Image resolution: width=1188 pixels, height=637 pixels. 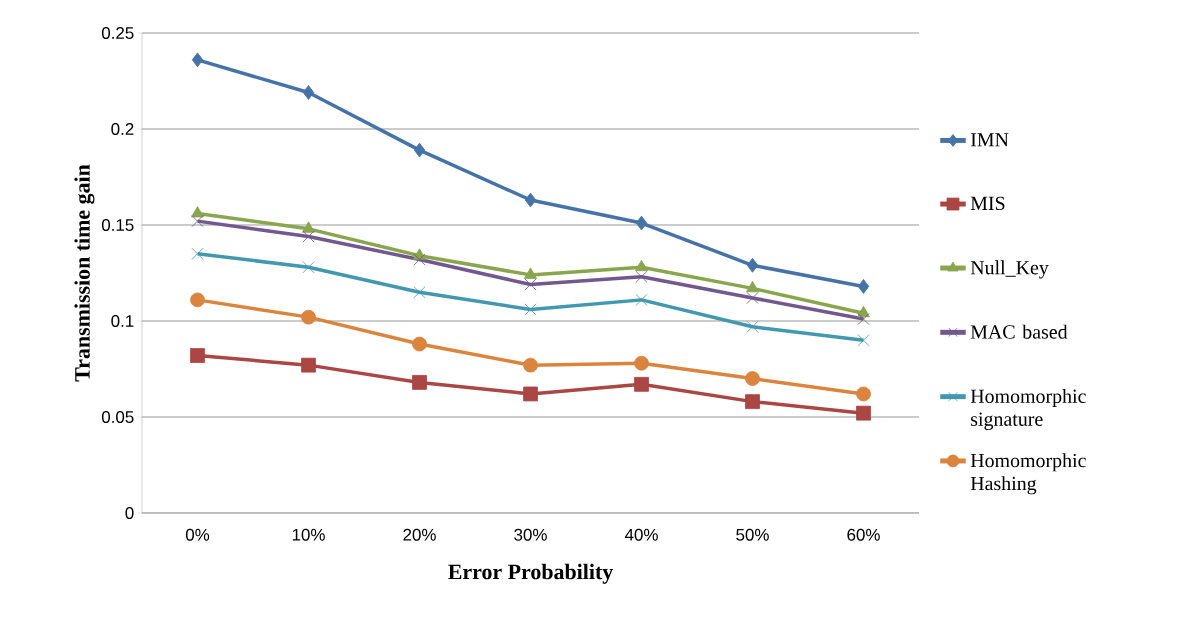 I want to click on legend-label: IMN, so click(x=989, y=140).